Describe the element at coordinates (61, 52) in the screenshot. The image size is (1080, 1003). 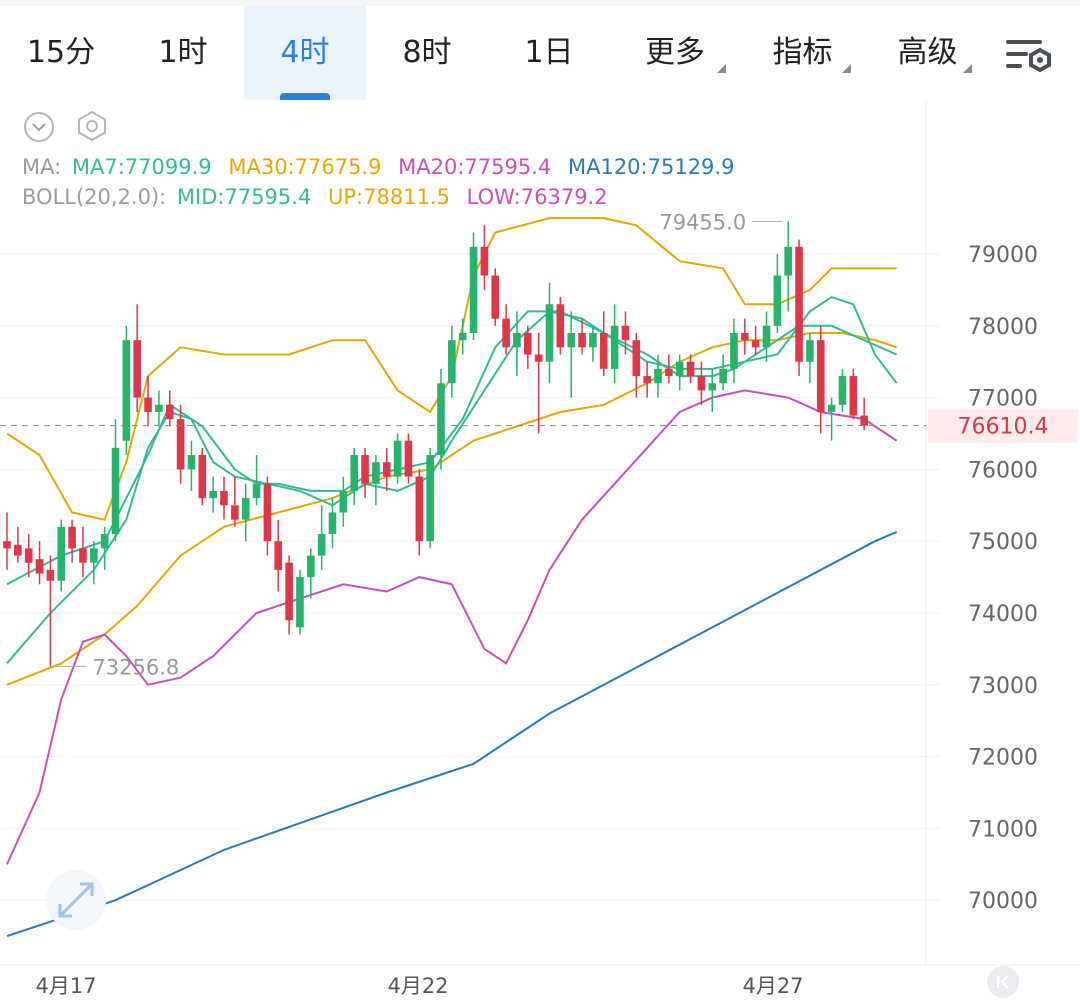
I see `tab-15m: 15分` at that location.